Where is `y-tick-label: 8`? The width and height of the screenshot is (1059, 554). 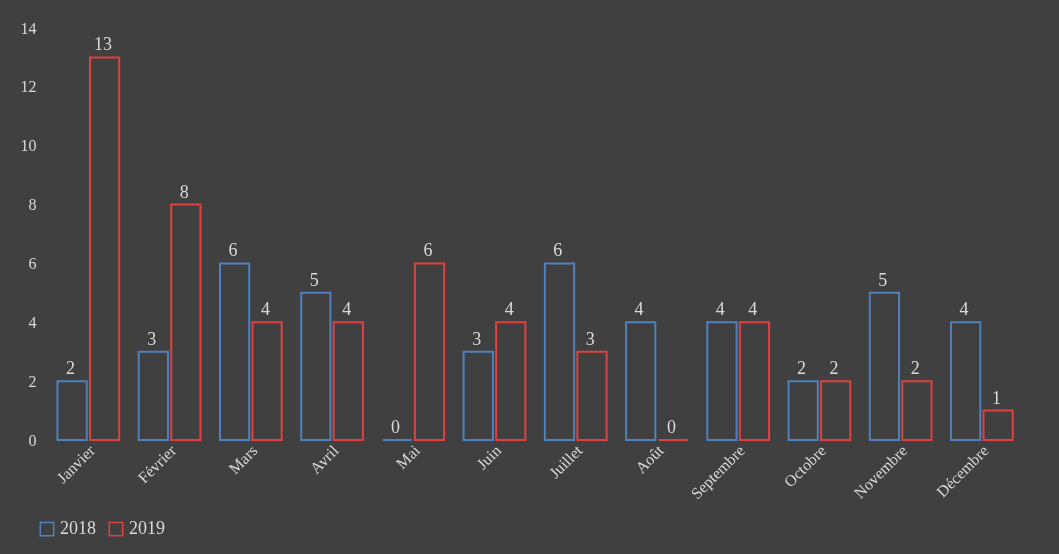
y-tick-label: 8 is located at coordinates (32, 205).